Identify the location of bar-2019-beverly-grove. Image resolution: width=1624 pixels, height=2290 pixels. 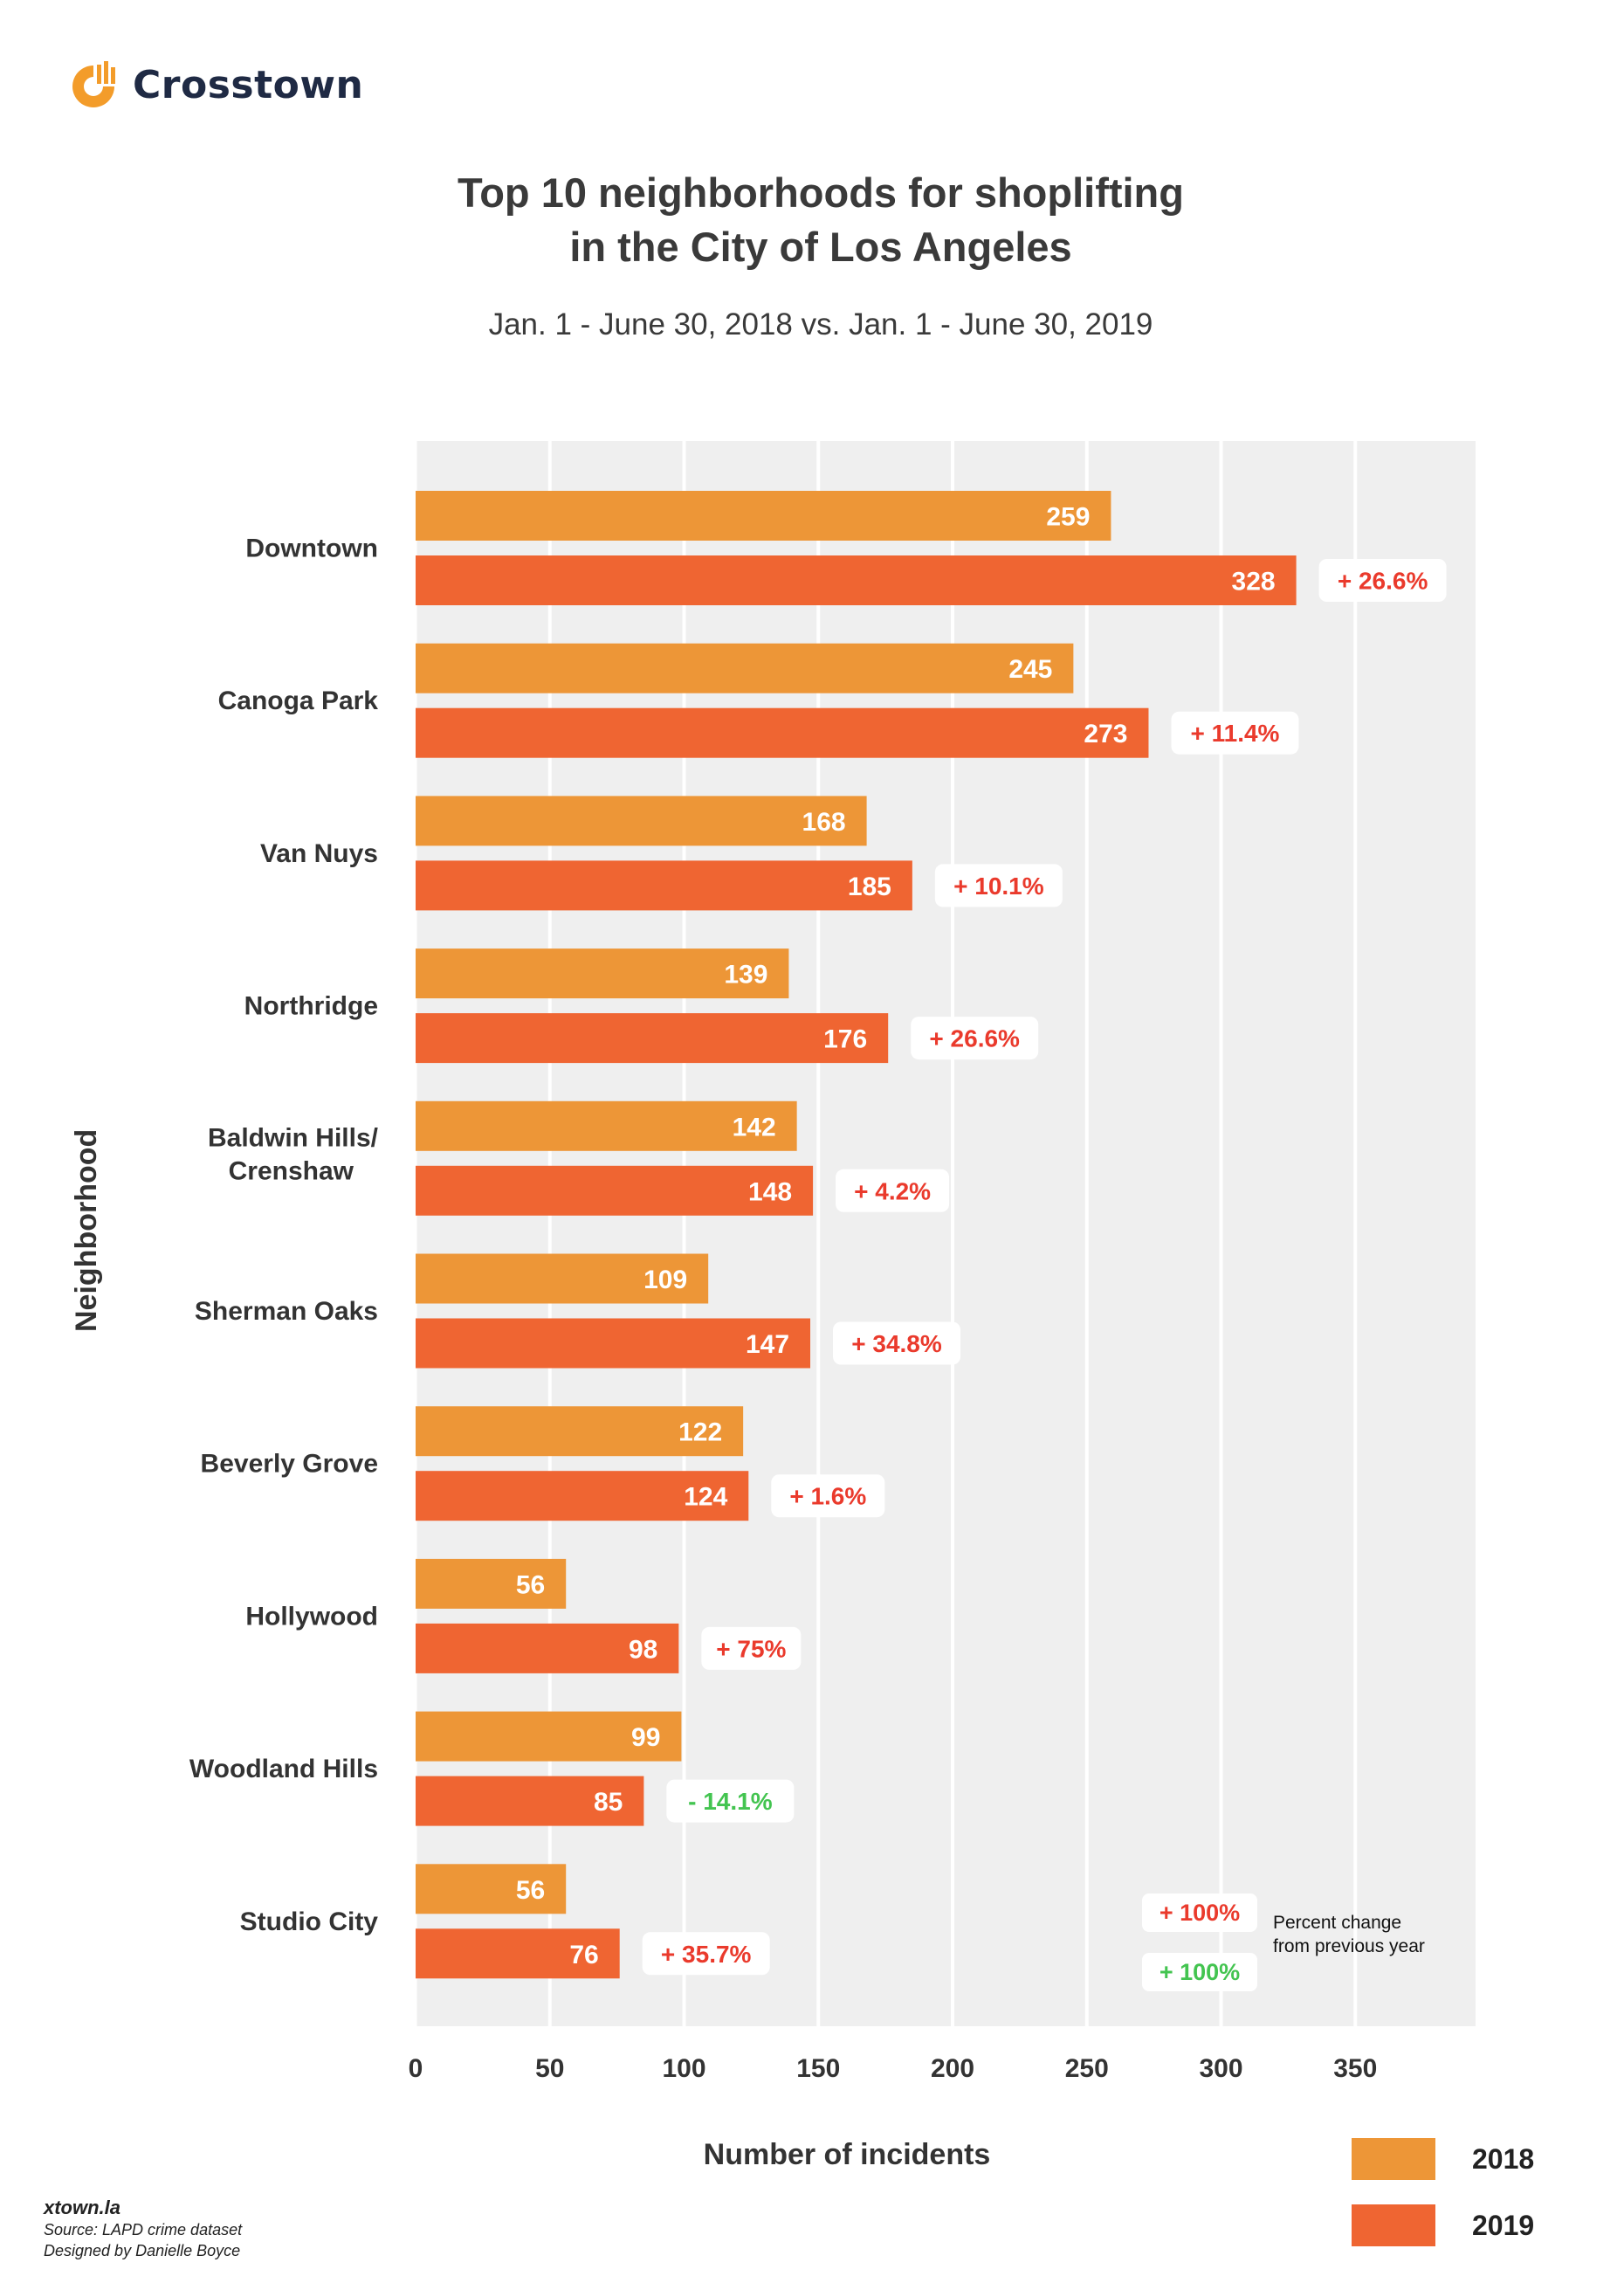
(582, 1496).